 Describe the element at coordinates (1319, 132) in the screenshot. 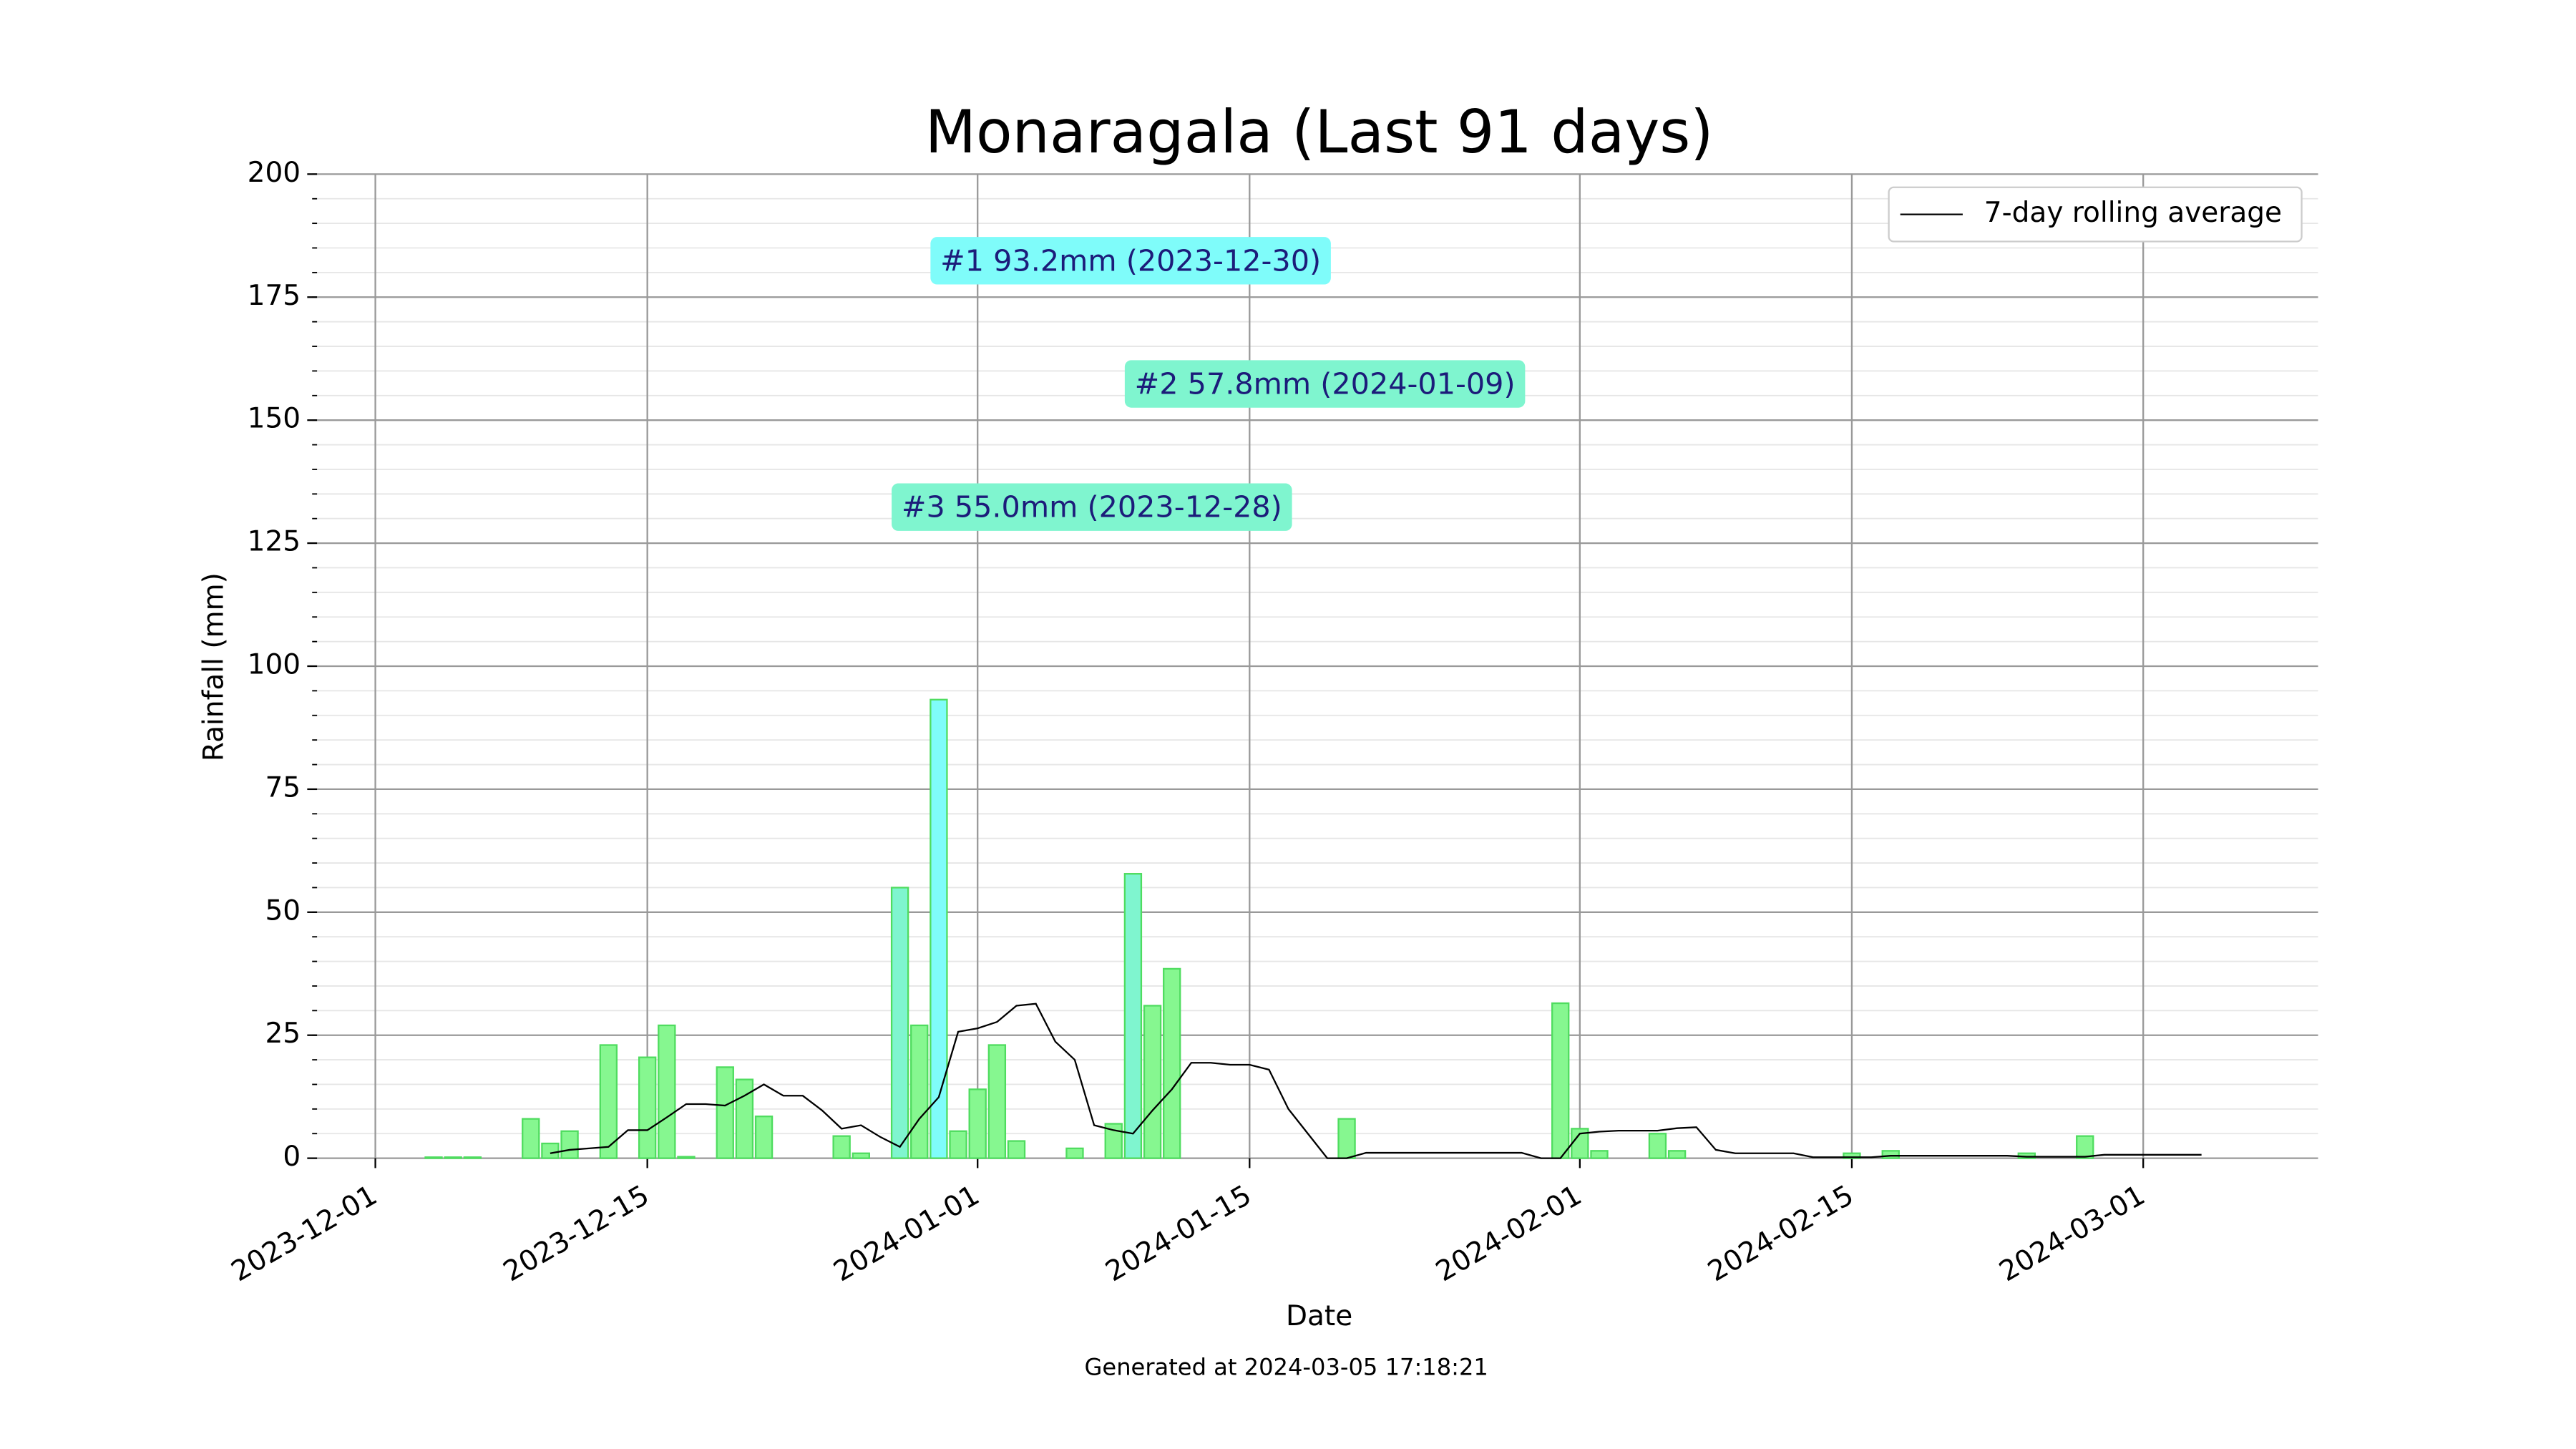

I see `chart-title: Monaragala (Last 91 days)` at that location.